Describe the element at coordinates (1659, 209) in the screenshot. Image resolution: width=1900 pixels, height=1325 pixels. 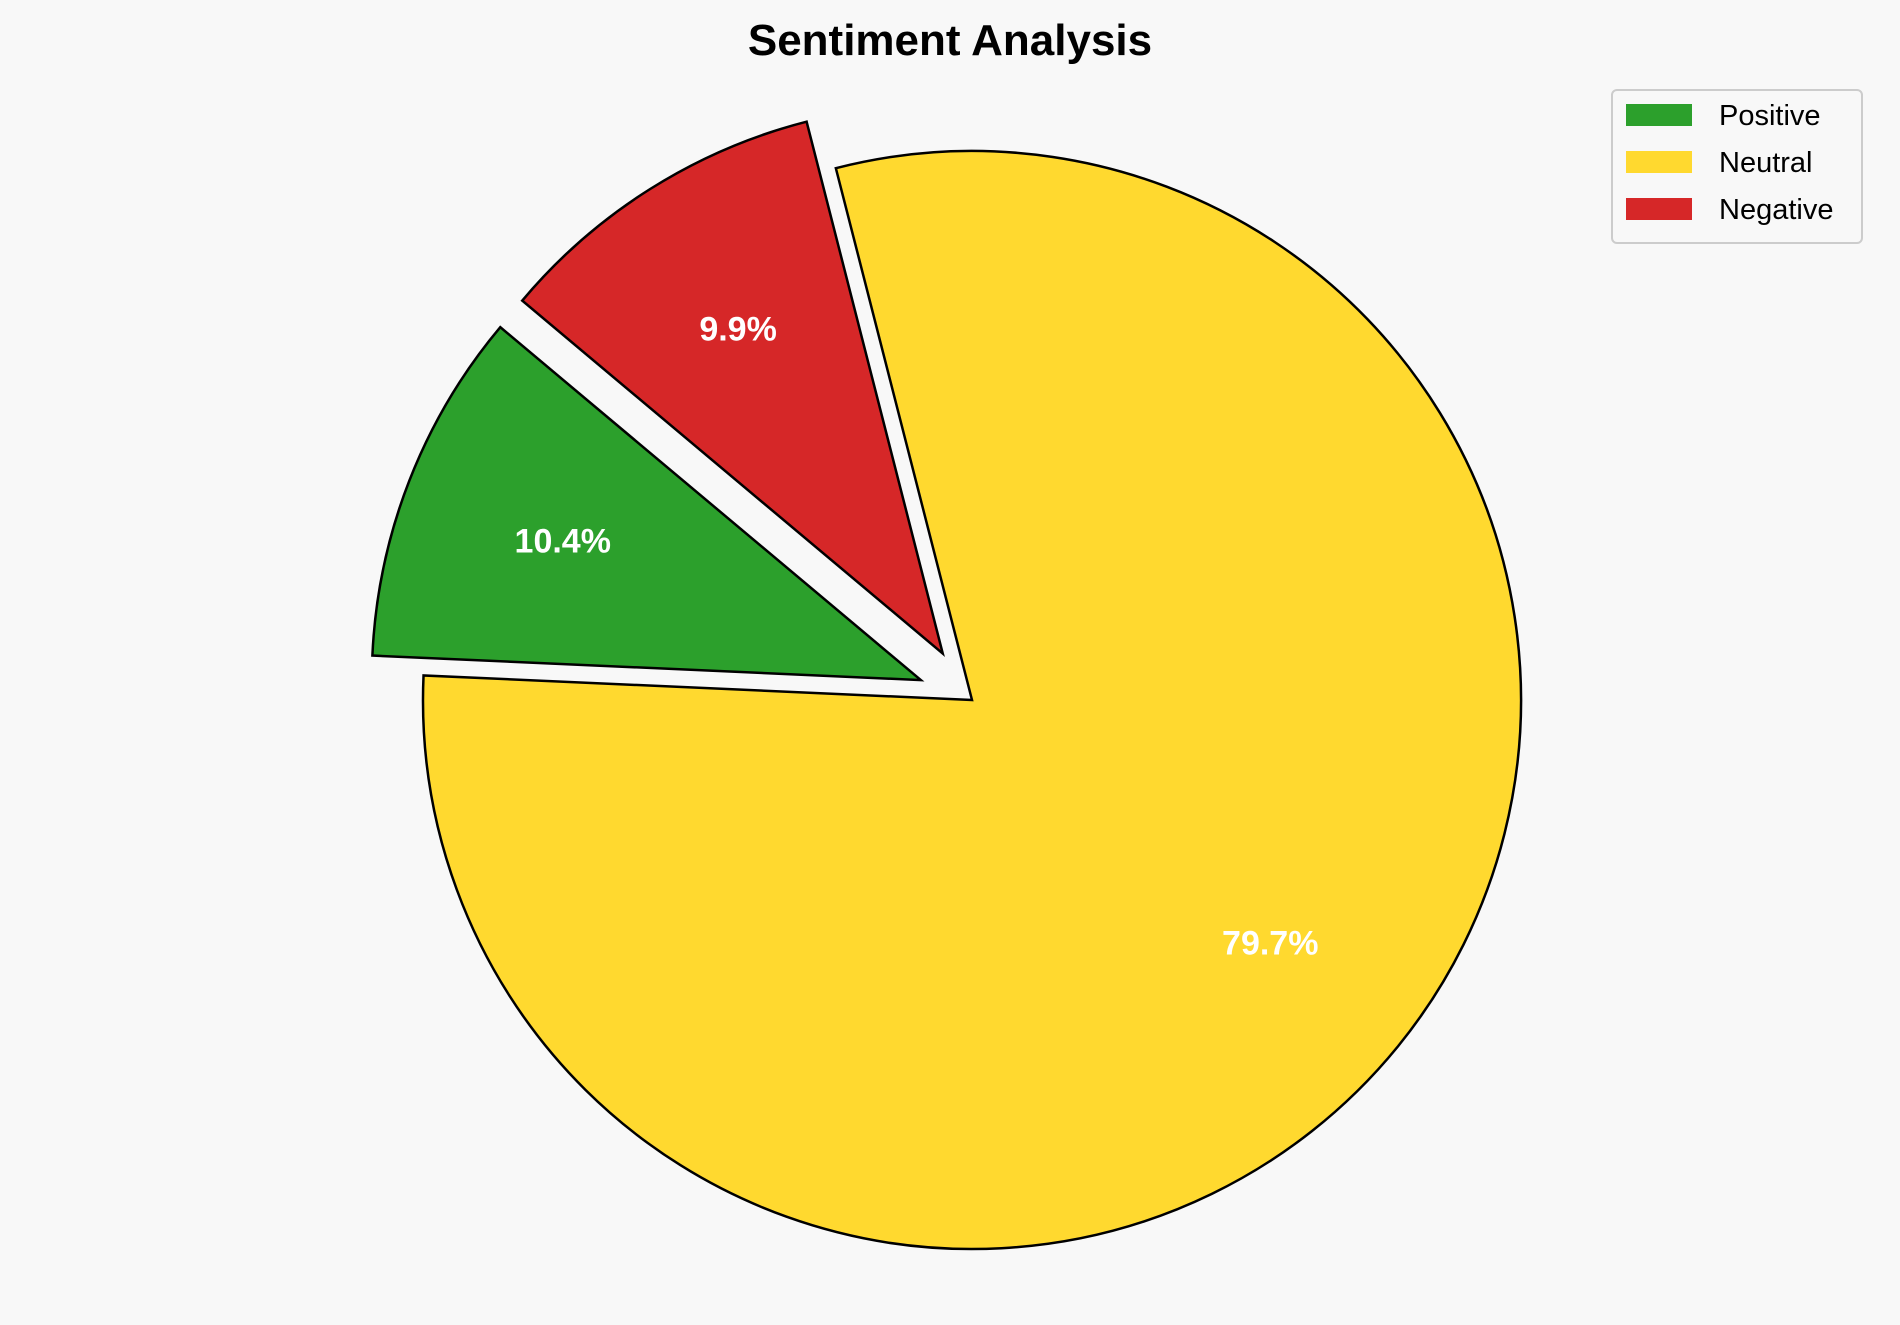
I see `legend-swatch-negative` at that location.